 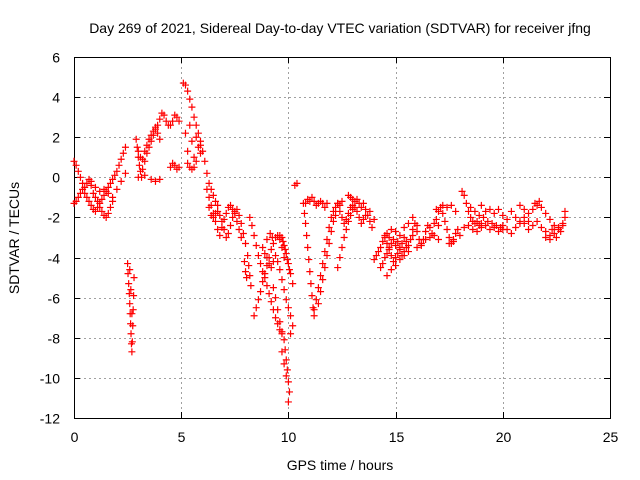 What do you see at coordinates (504, 437) in the screenshot?
I see `x-tick-label: 20` at bounding box center [504, 437].